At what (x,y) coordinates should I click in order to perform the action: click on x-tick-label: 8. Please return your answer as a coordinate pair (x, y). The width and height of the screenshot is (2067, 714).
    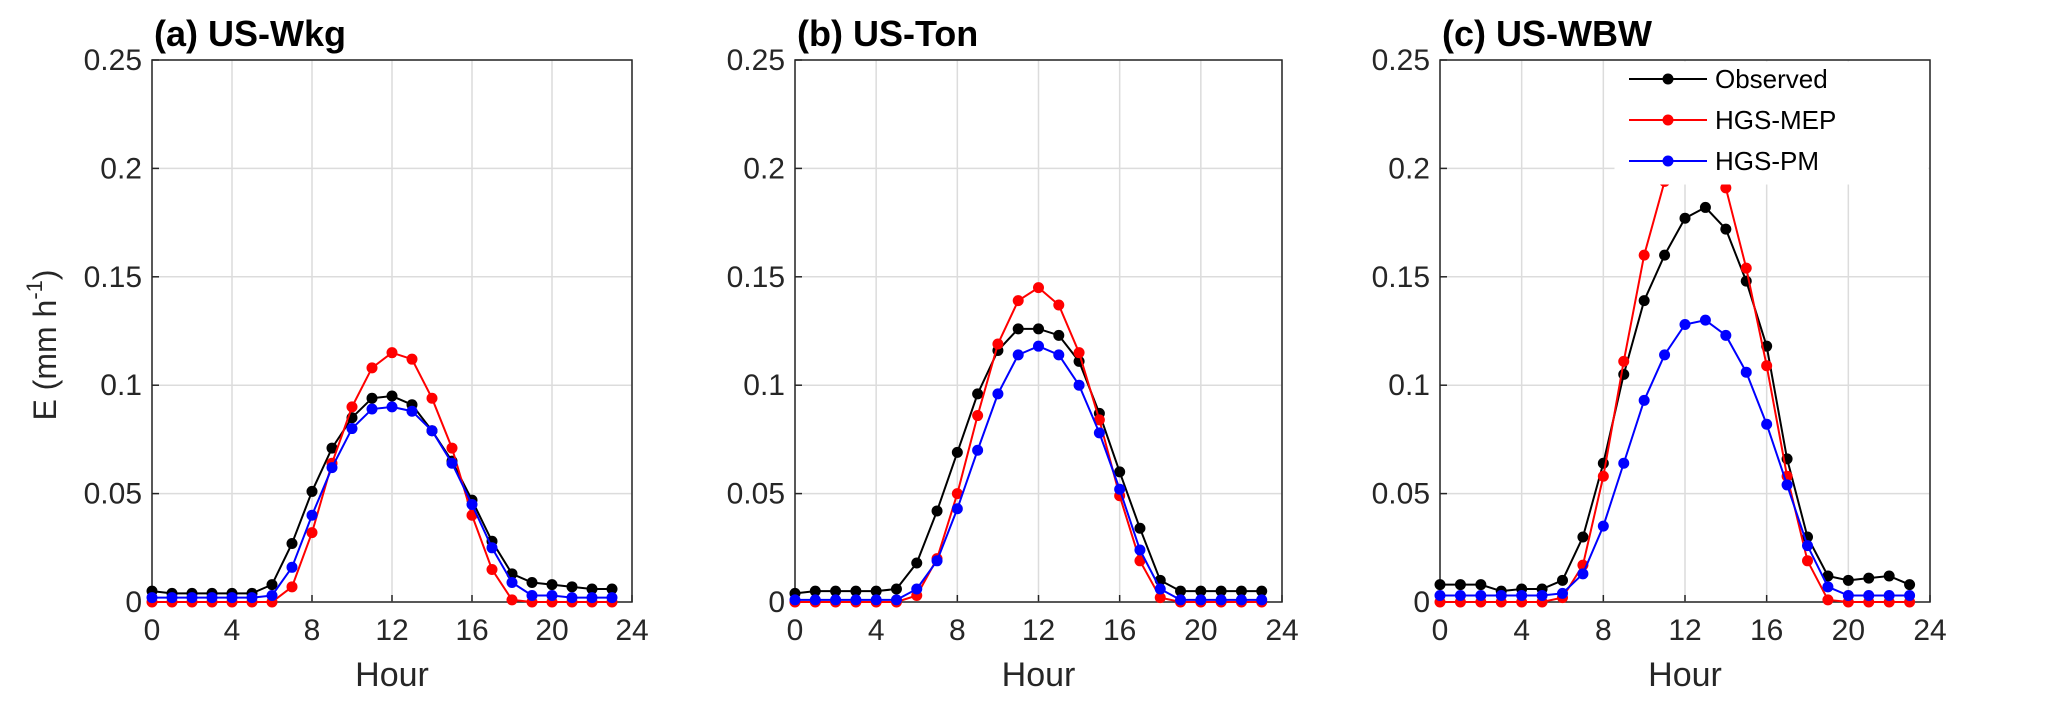
    Looking at the image, I should click on (957, 630).